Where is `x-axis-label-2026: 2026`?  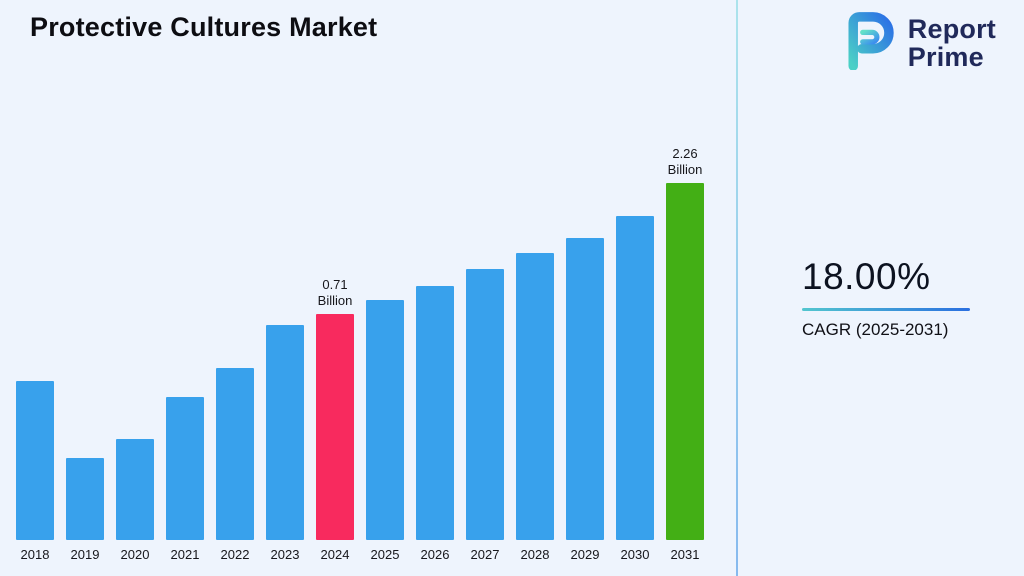 x-axis-label-2026: 2026 is located at coordinates (435, 554).